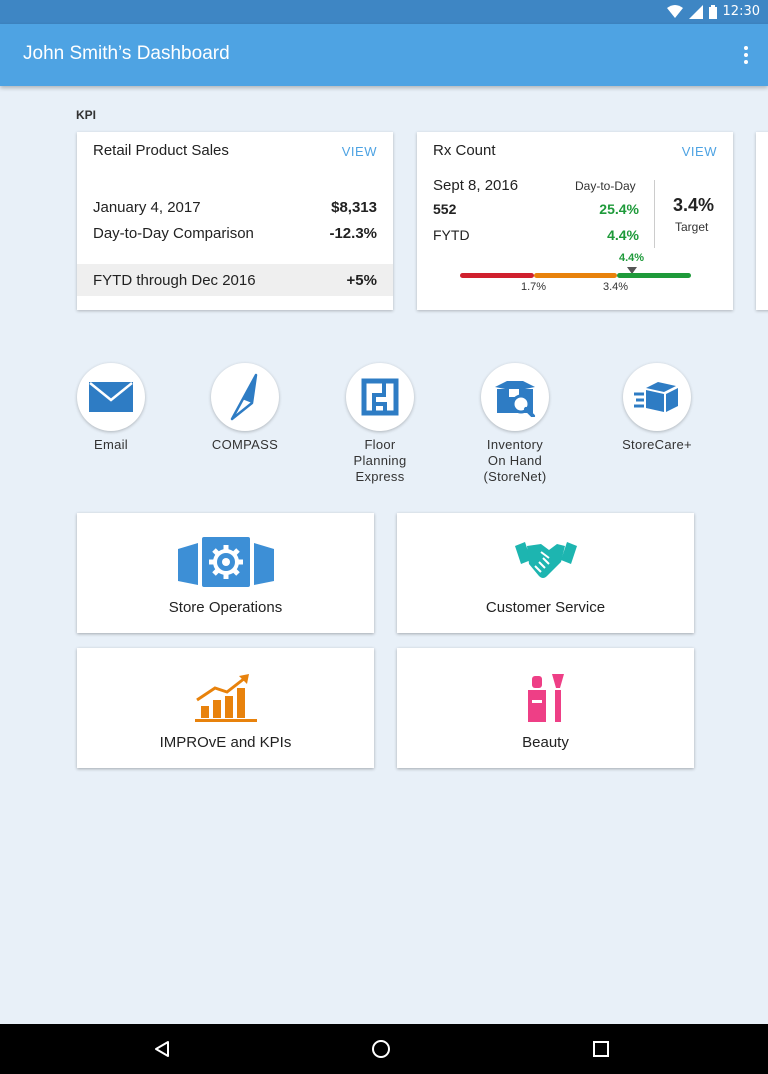  I want to click on store-operations-tile: Store Operations, so click(225, 573).